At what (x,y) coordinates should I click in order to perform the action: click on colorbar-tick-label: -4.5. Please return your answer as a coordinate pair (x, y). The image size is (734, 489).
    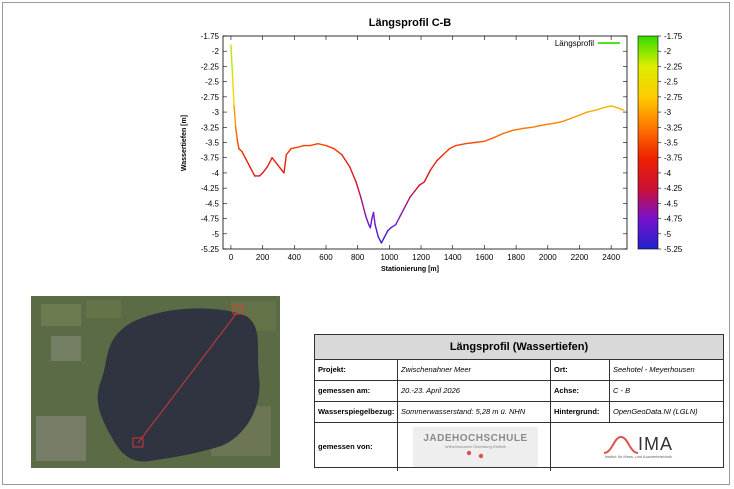
    Looking at the image, I should click on (671, 203).